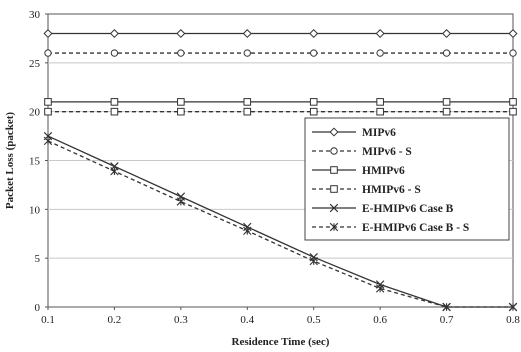 This screenshot has width=521, height=352. I want to click on y-axis-ticks: 0 5 10 15 20 25 30, so click(38, 161).